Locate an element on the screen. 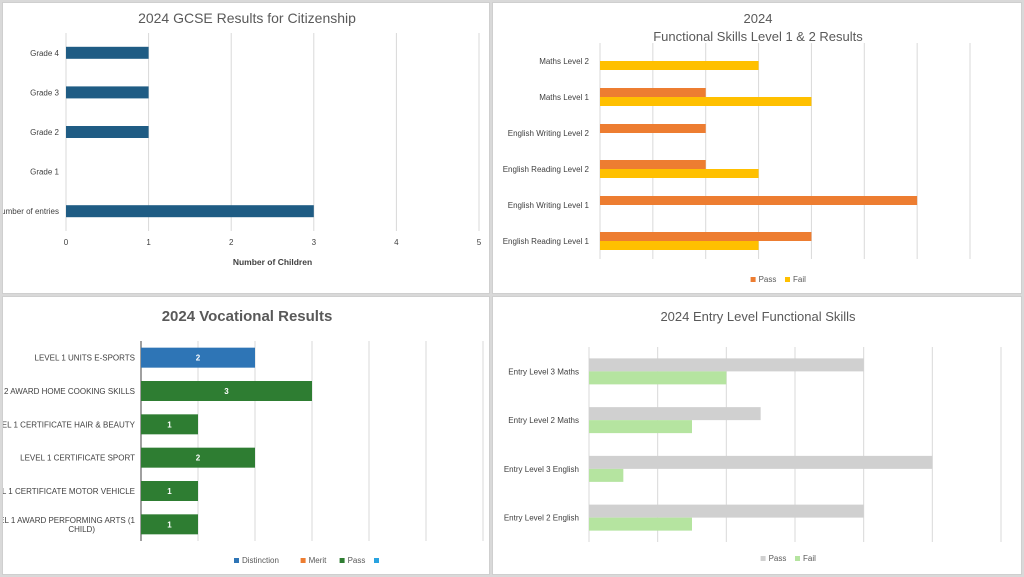 This screenshot has width=1024, height=577. category-label: Entry Level 3 English is located at coordinates (541, 469).